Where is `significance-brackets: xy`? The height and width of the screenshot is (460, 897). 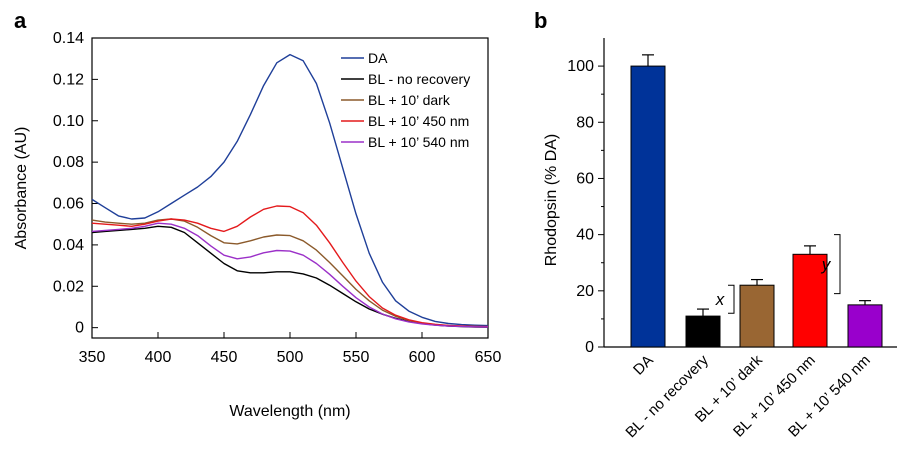 significance-brackets: xy is located at coordinates (778, 274).